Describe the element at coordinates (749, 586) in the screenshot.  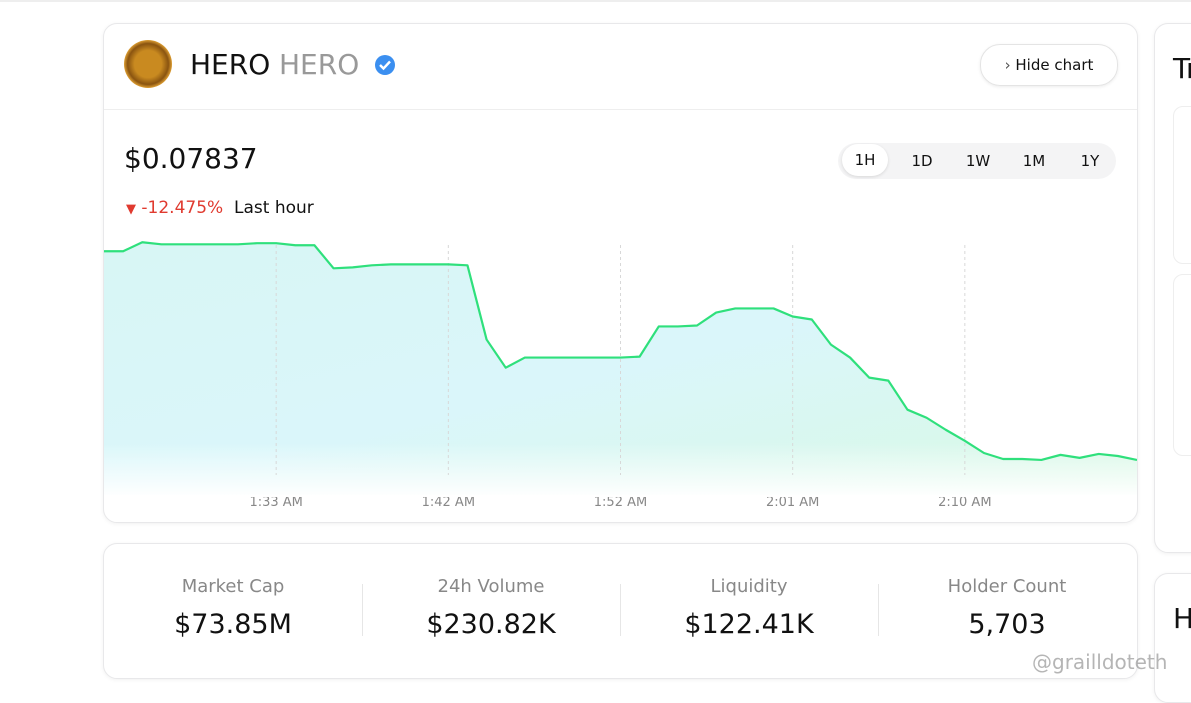
I see `stat-label: Liquidity` at that location.